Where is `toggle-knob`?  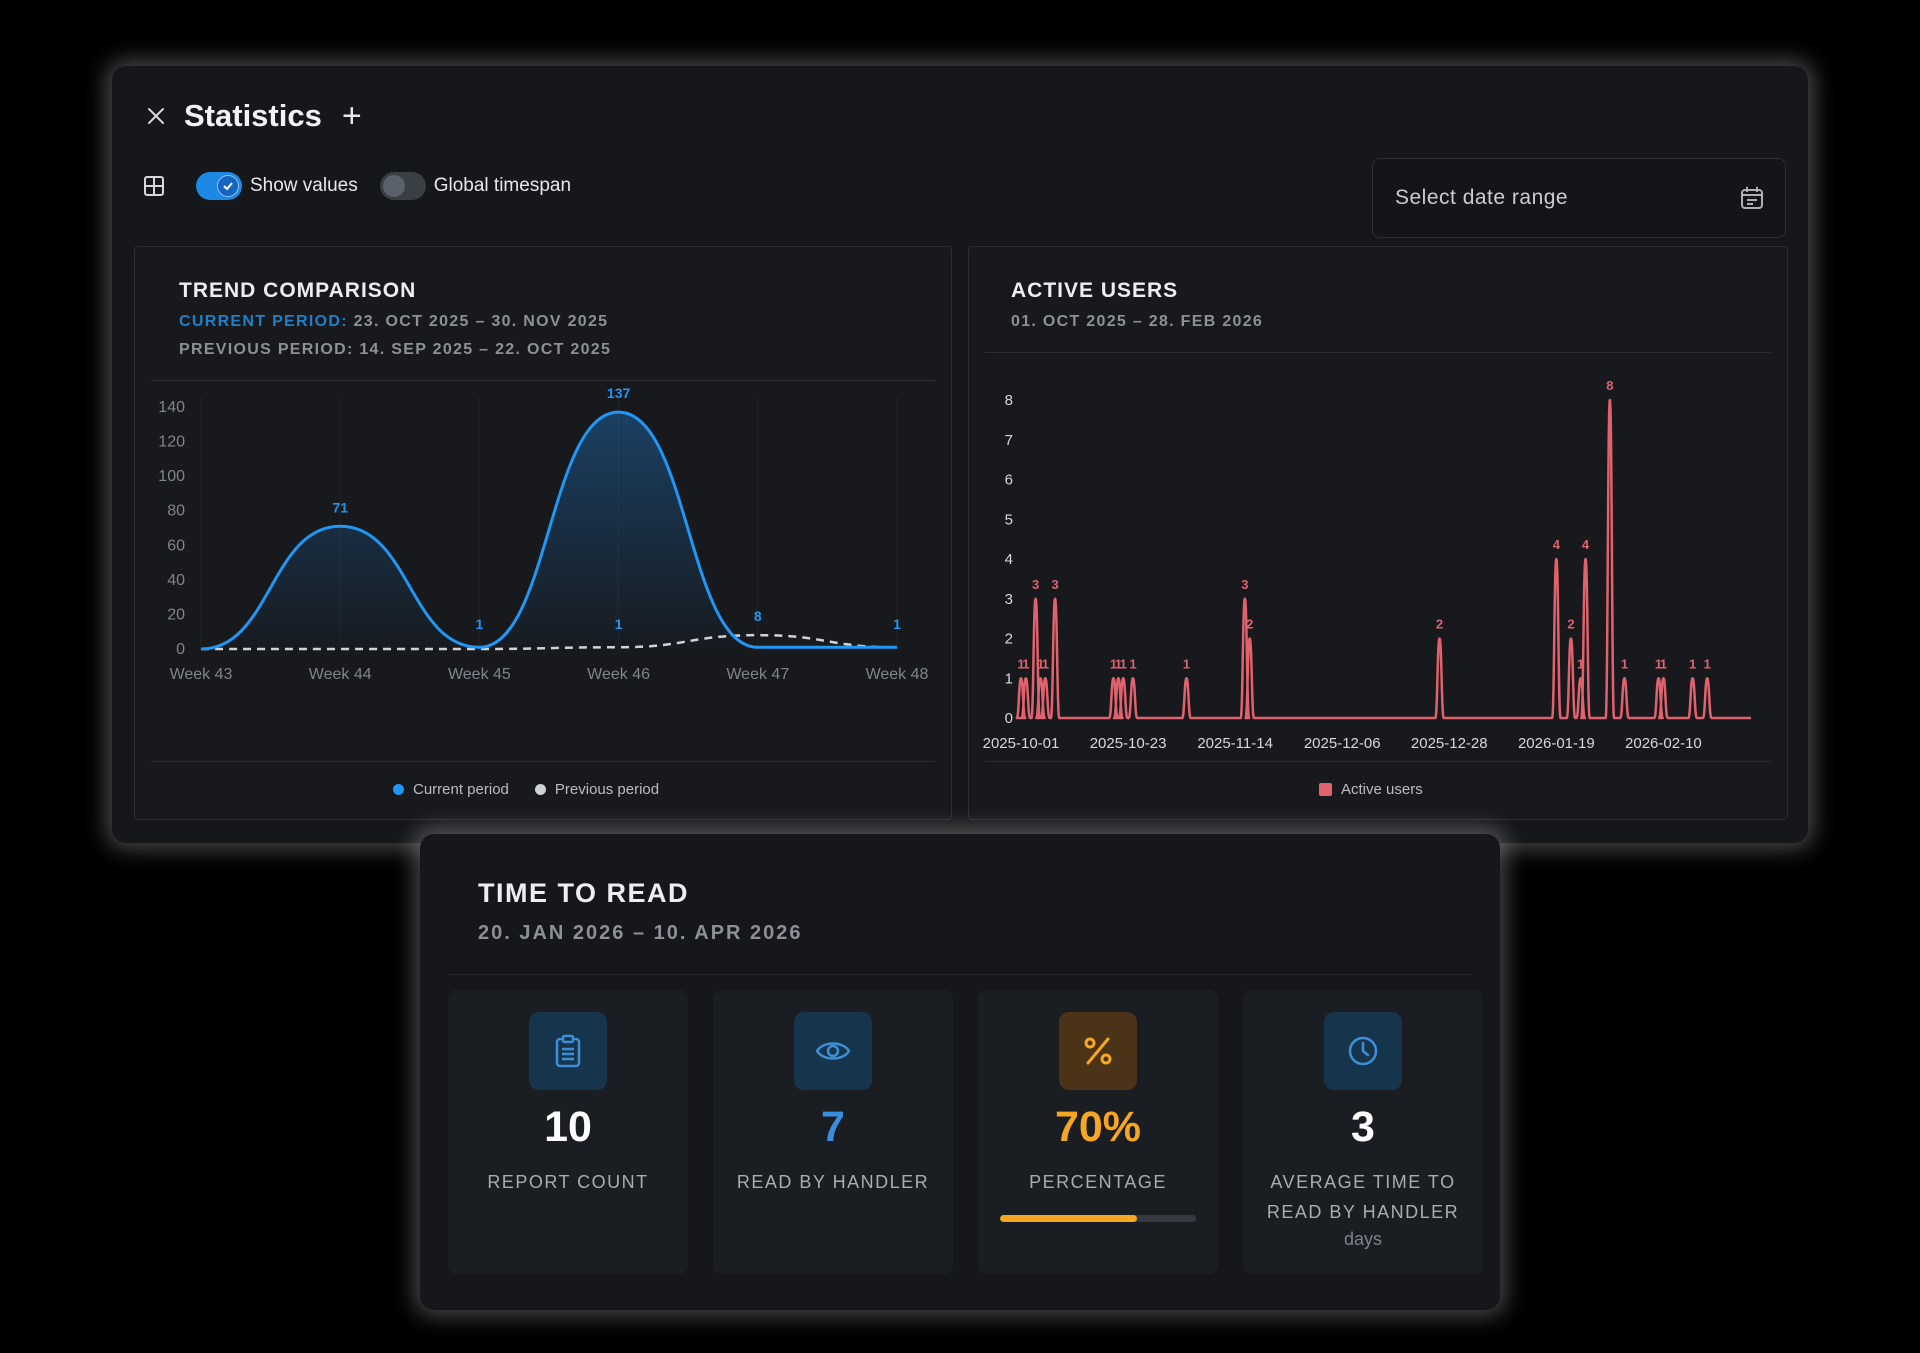
toggle-knob is located at coordinates (393, 186).